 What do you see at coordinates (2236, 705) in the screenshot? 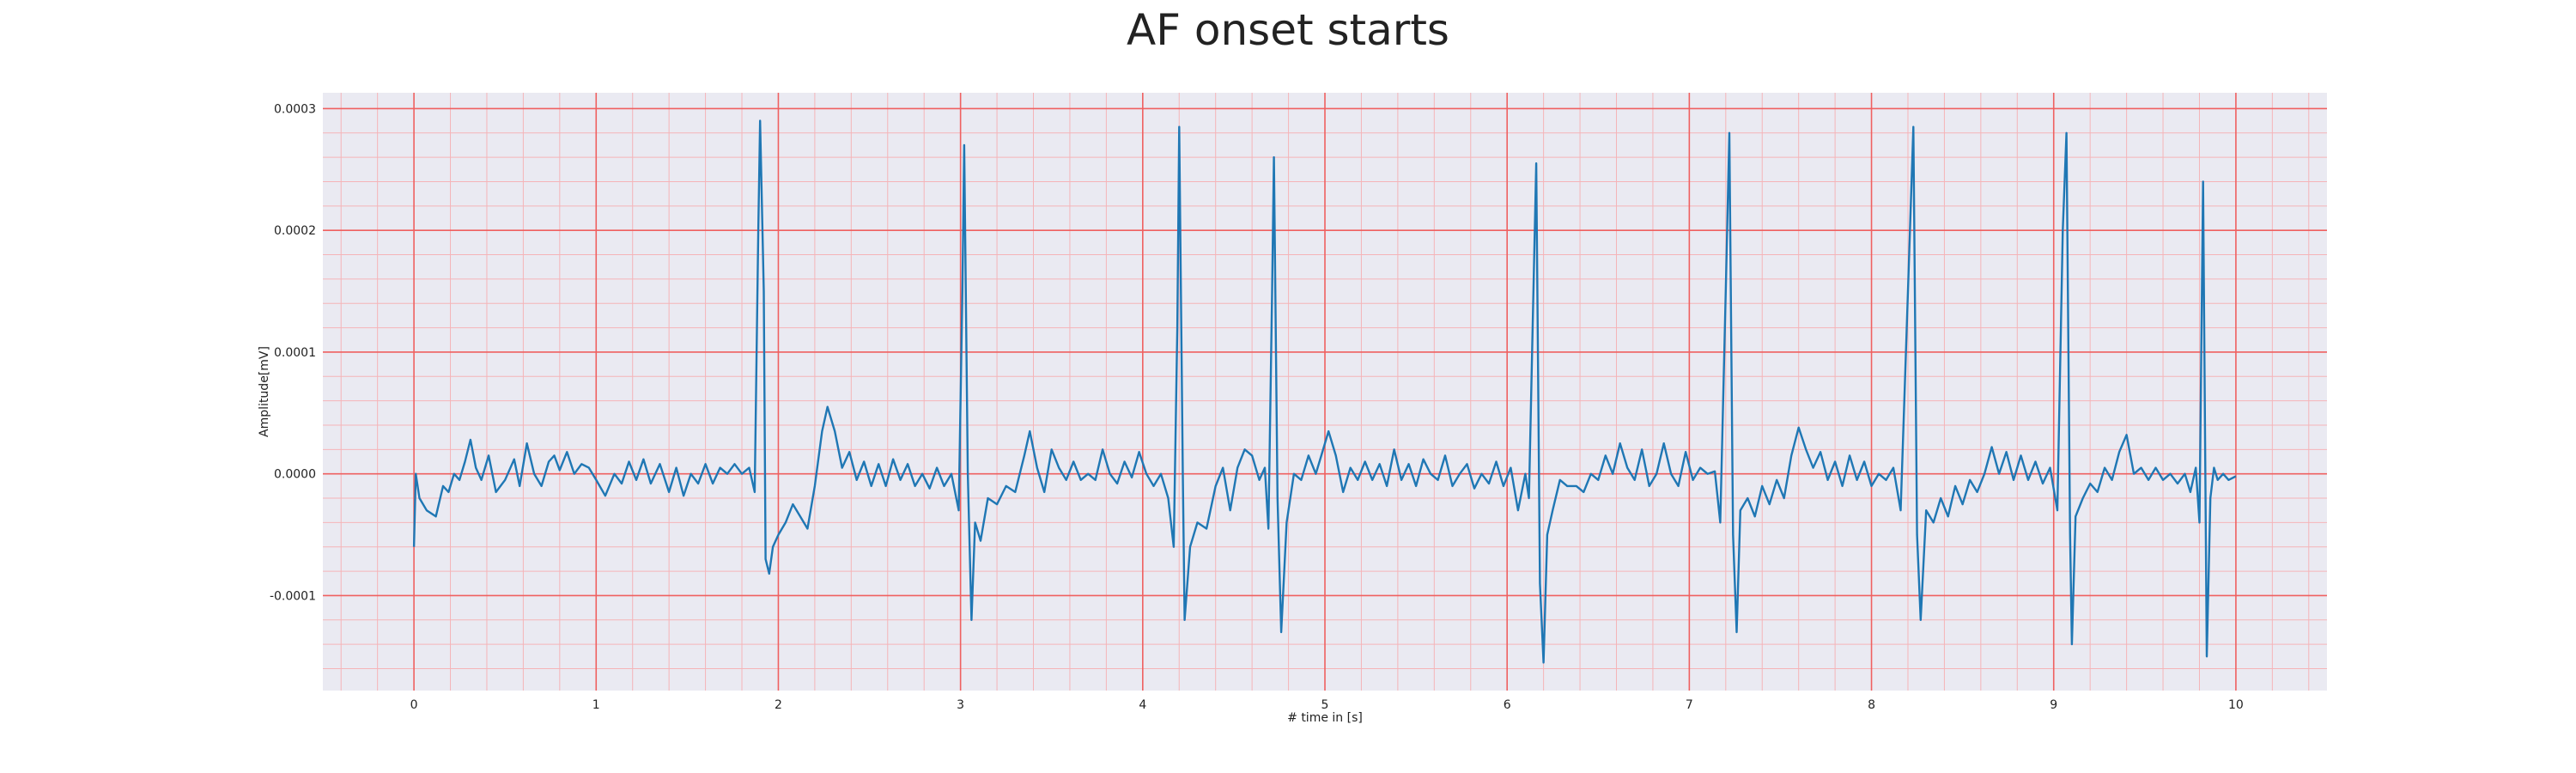
I see `x-tick-label: 10` at bounding box center [2236, 705].